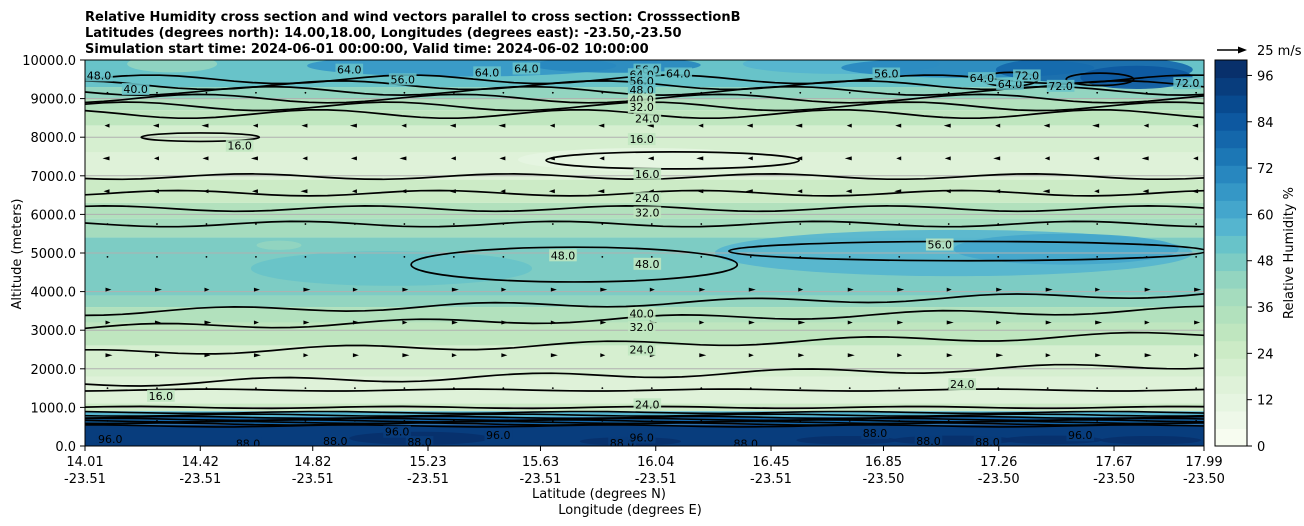 This screenshot has height=526, width=1304. I want to click on contour-label: 16.0, so click(239, 146).